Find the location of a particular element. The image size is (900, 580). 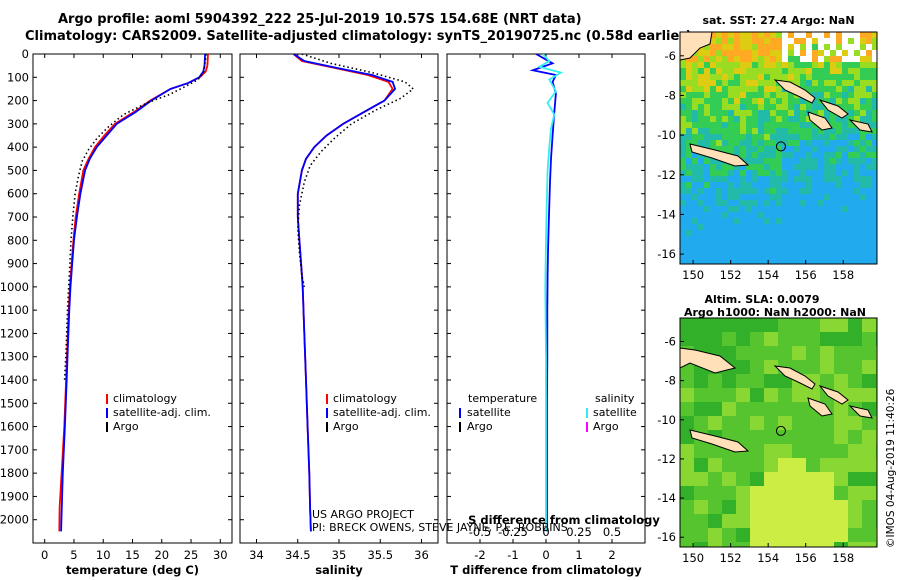

x-axis-label: salinity is located at coordinates (339, 570).